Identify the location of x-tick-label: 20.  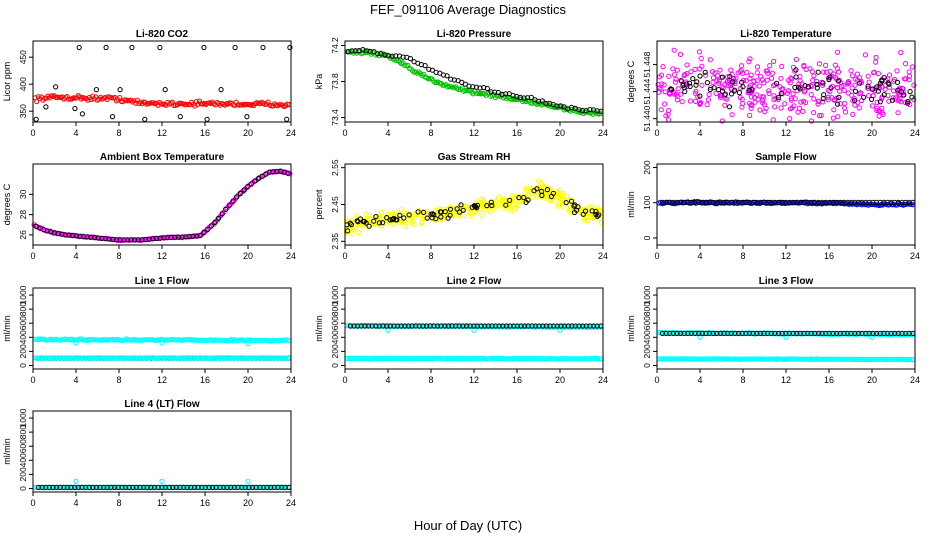
(560, 256).